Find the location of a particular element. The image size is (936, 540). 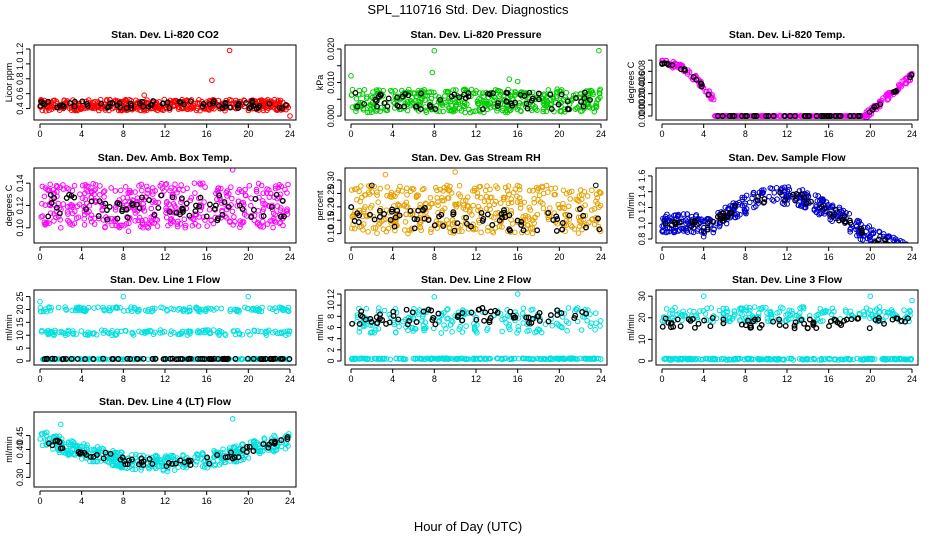

y-tick-label: 1.0 is located at coordinates (642, 223).